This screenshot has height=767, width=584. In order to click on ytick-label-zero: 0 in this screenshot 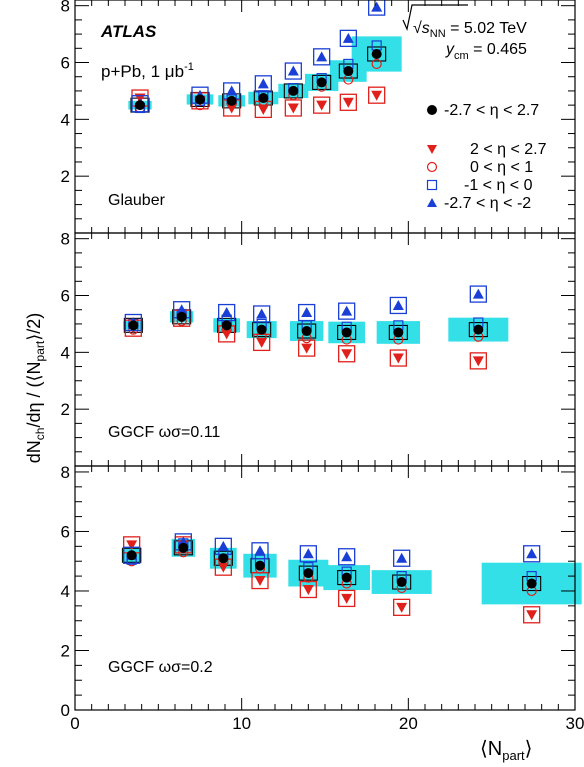, I will do `click(65, 710)`.